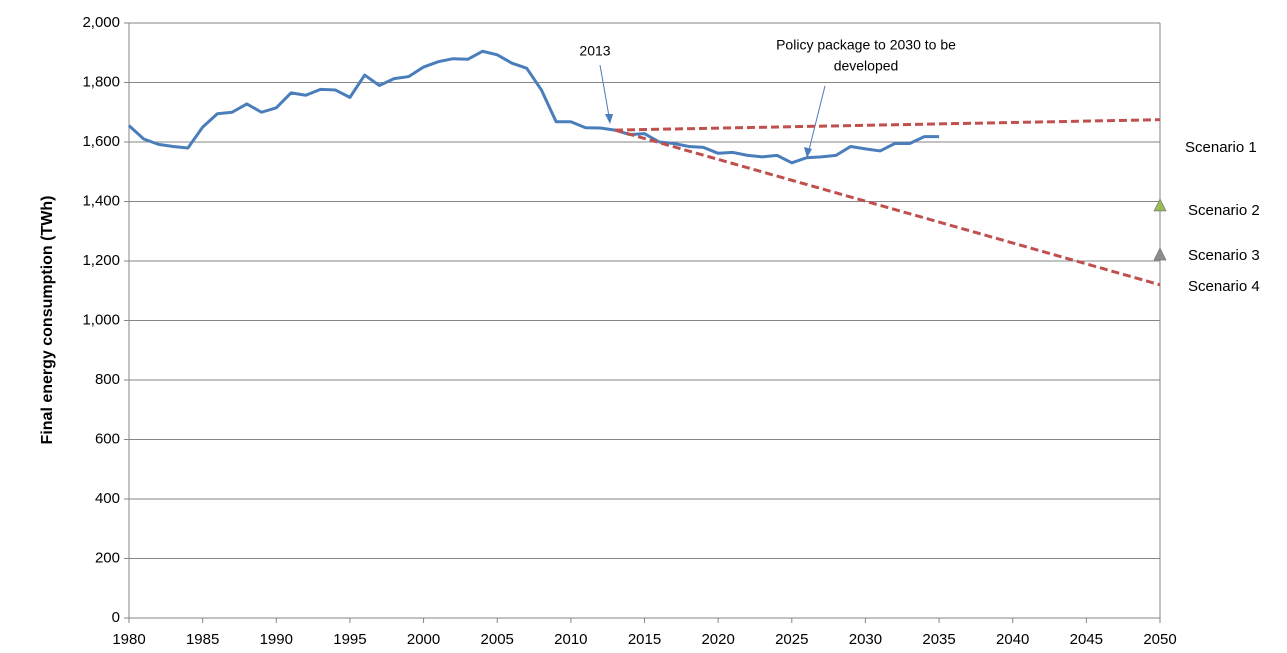  I want to click on annotation: developed, so click(866, 66).